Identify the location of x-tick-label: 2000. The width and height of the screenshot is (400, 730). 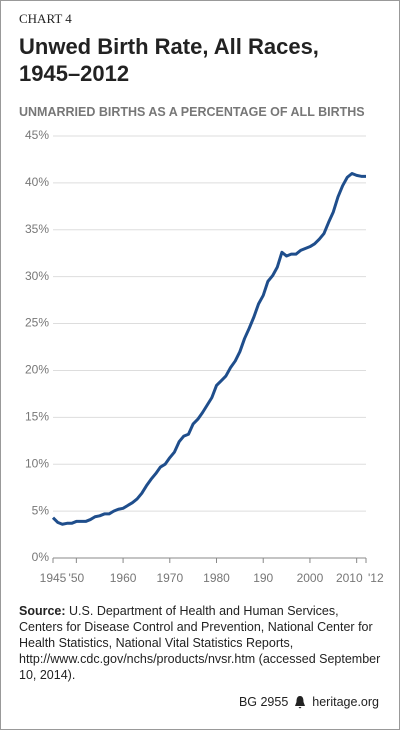
(310, 578).